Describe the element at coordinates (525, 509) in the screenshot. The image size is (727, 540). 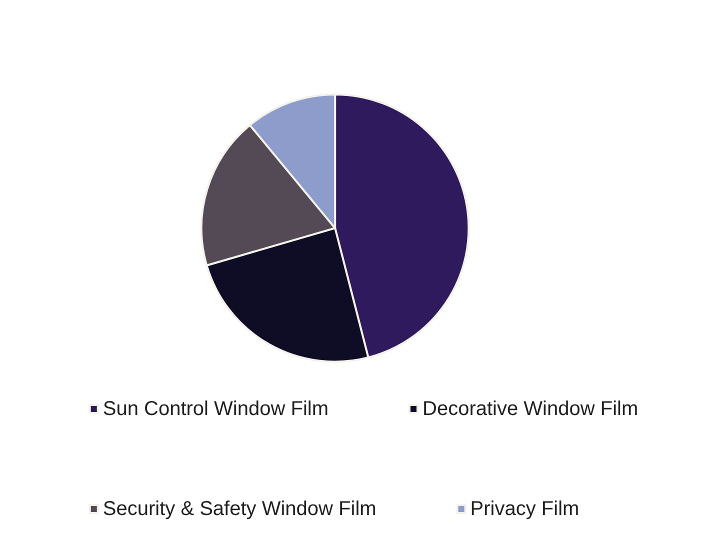
I see `legend-label: Privacy Film` at that location.